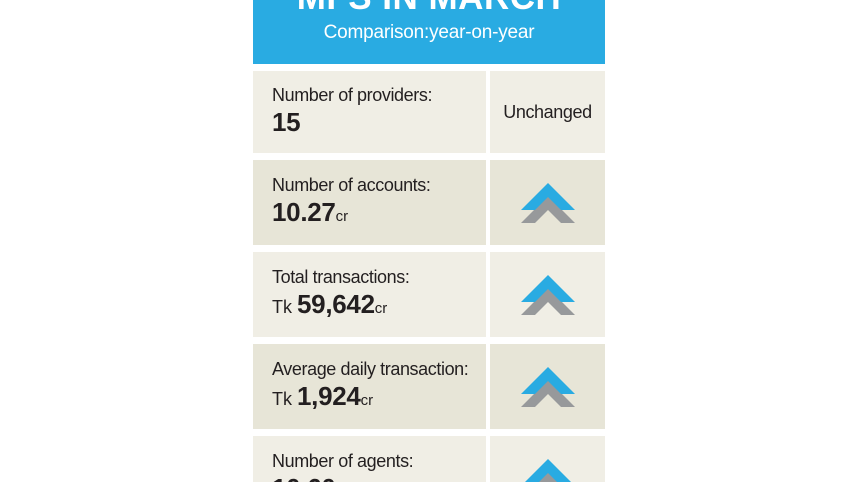  I want to click on table-row-total-transactions: Total transactions: Tk 59,642cr, so click(429, 294).